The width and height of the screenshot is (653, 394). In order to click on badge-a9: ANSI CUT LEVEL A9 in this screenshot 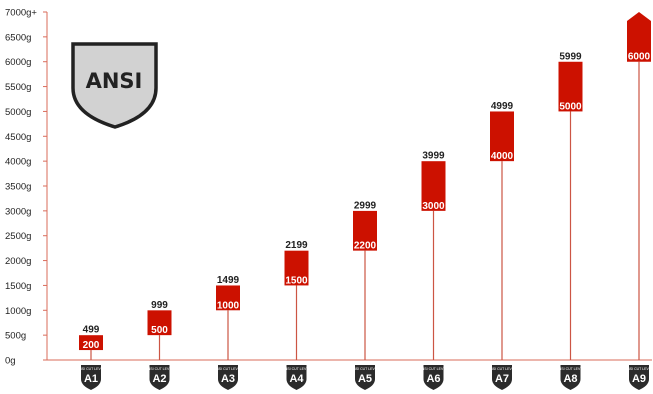, I will do `click(639, 377)`.